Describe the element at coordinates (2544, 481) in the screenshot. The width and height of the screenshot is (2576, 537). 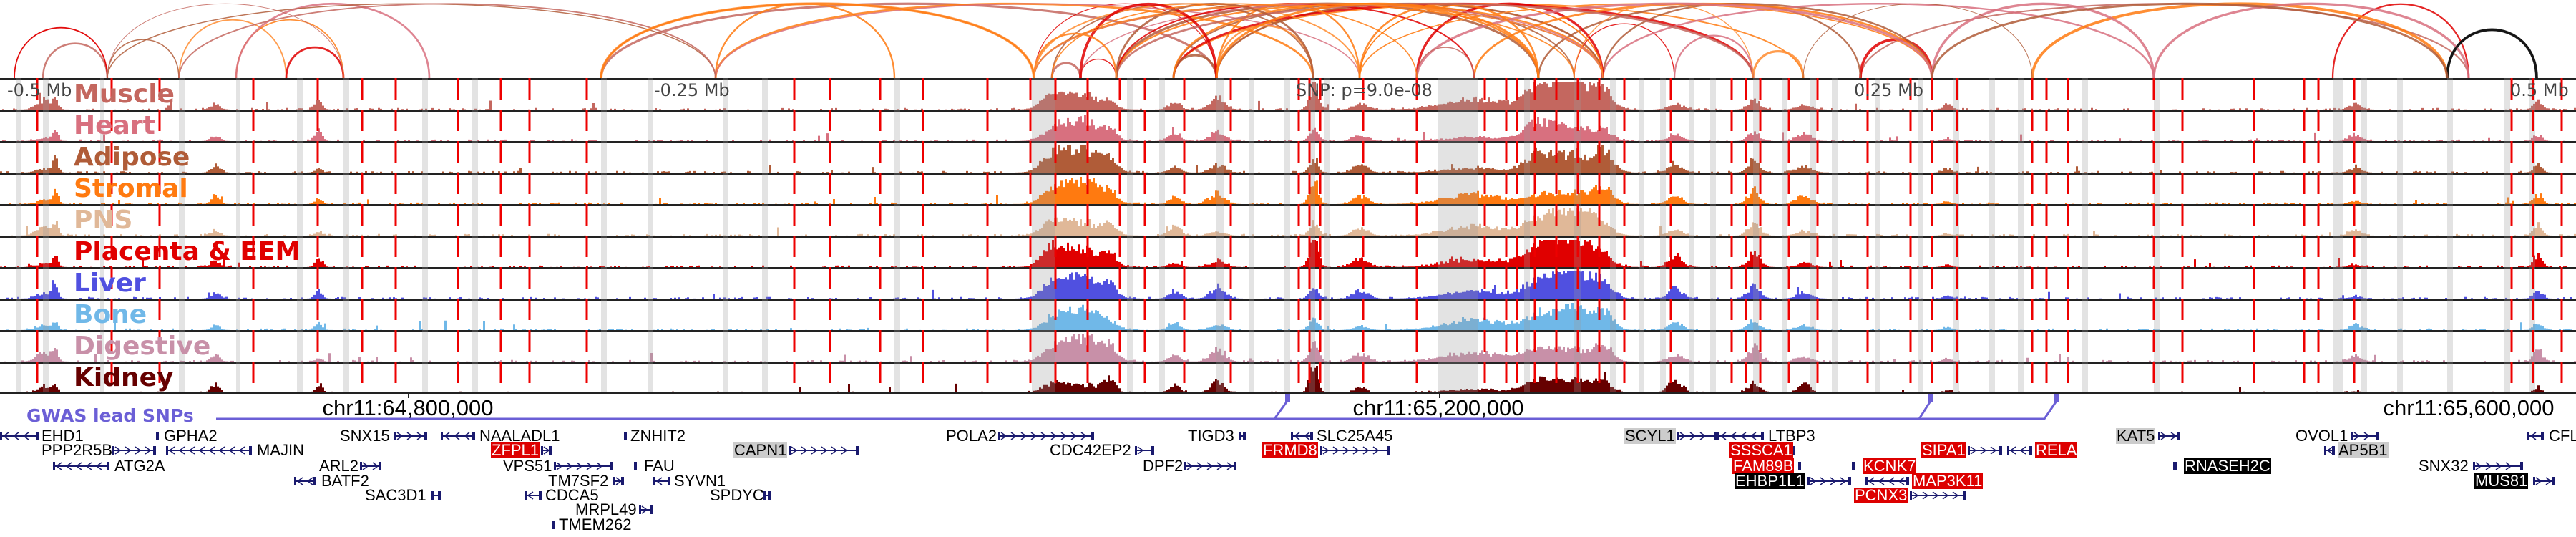
I see `gene-model-mus81` at that location.